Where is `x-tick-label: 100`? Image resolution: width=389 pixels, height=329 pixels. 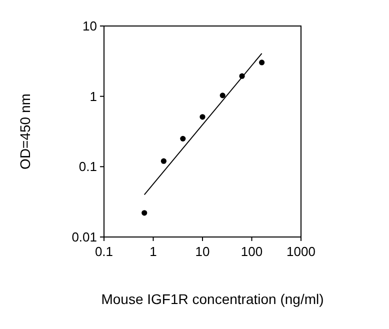
x-tick-label: 100 is located at coordinates (251, 251).